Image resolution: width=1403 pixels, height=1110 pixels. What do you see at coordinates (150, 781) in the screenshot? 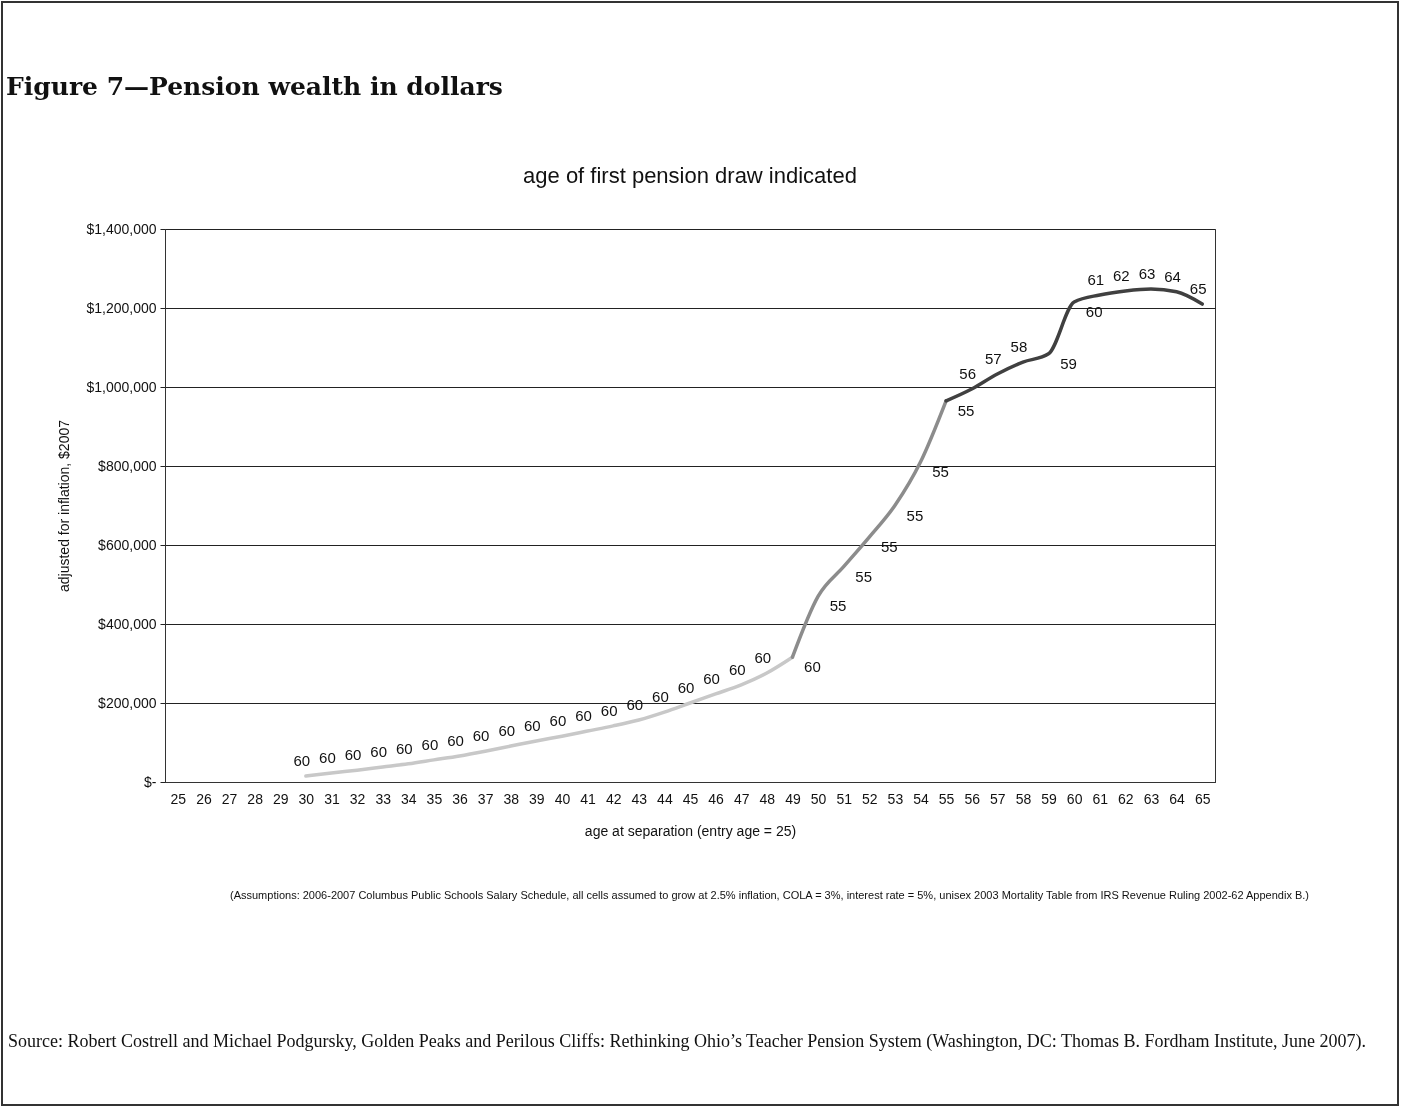
I see `y-tick-label: $-` at bounding box center [150, 781].